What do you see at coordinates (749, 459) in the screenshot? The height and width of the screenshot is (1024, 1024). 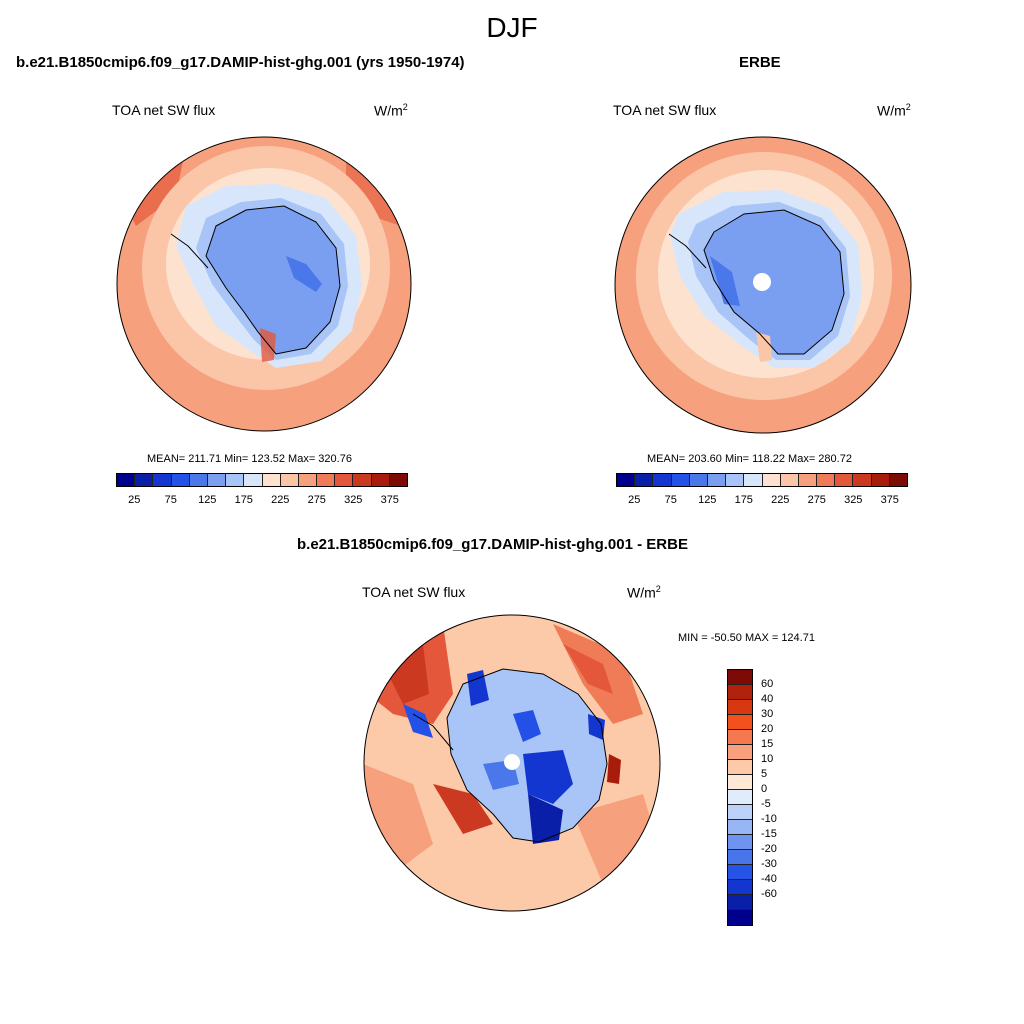 I see `panel-2-stats: MEAN= 203.60 Min= 118.22 Max= 280.72` at bounding box center [749, 459].